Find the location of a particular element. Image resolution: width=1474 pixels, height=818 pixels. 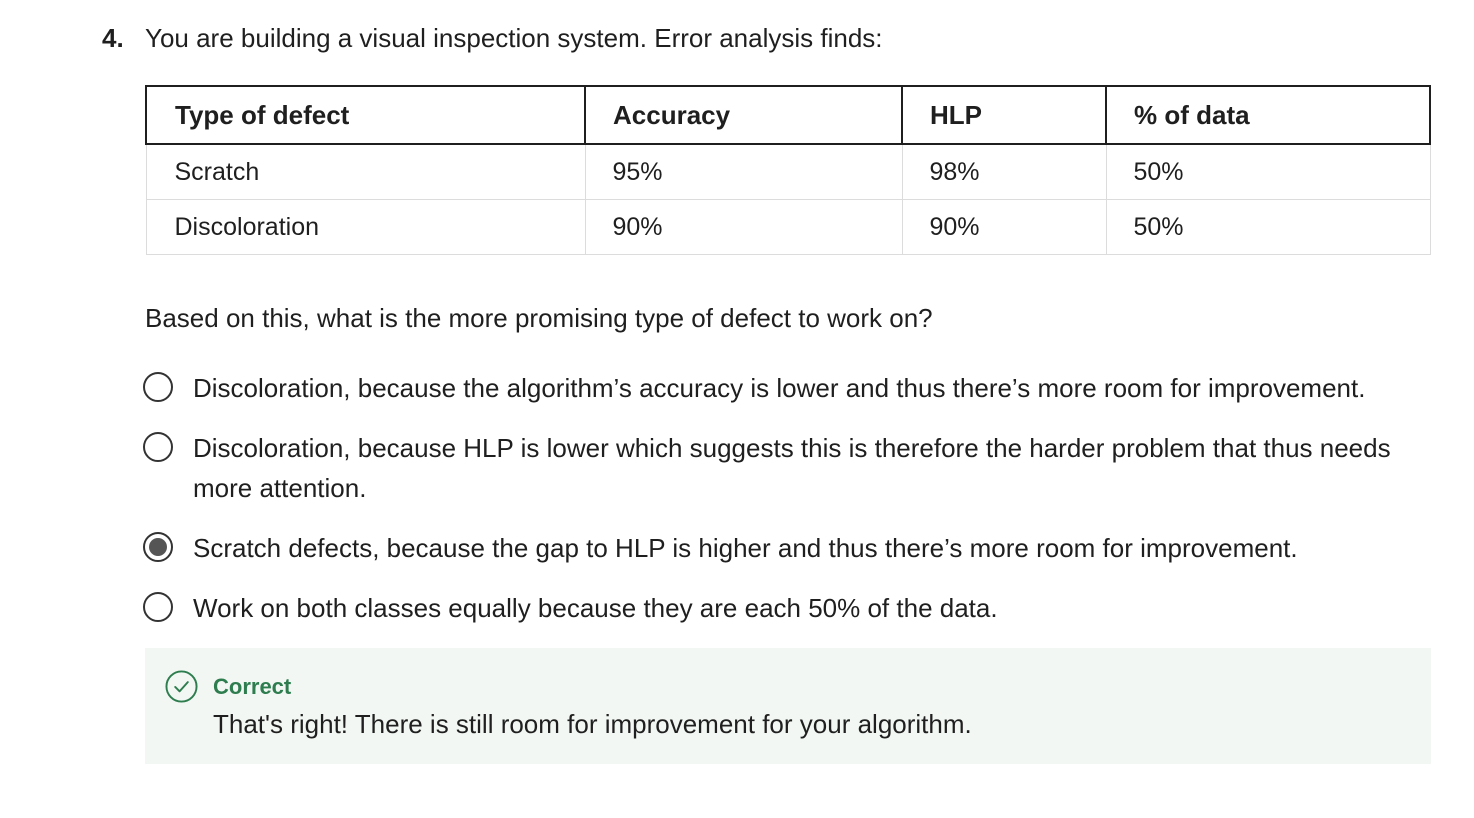

table-cell: Scratch is located at coordinates (365, 171).